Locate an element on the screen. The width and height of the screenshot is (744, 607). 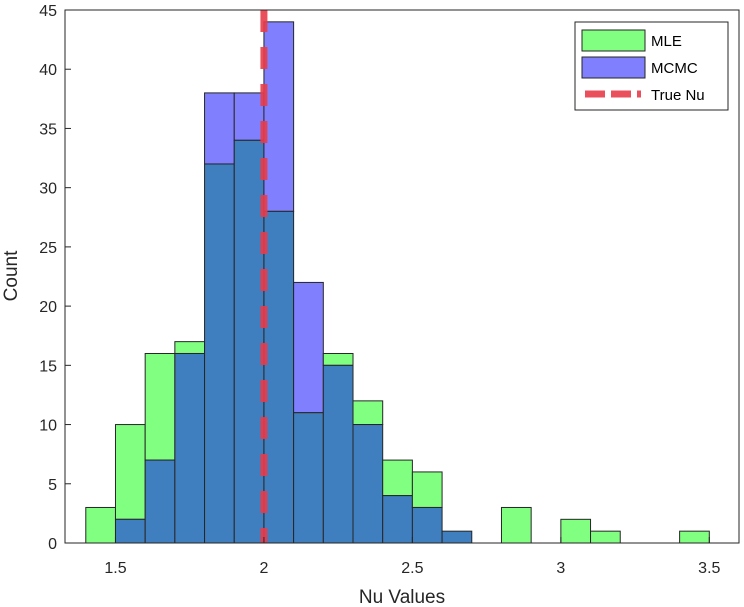
x-axis-title: Nu Values is located at coordinates (402, 597).